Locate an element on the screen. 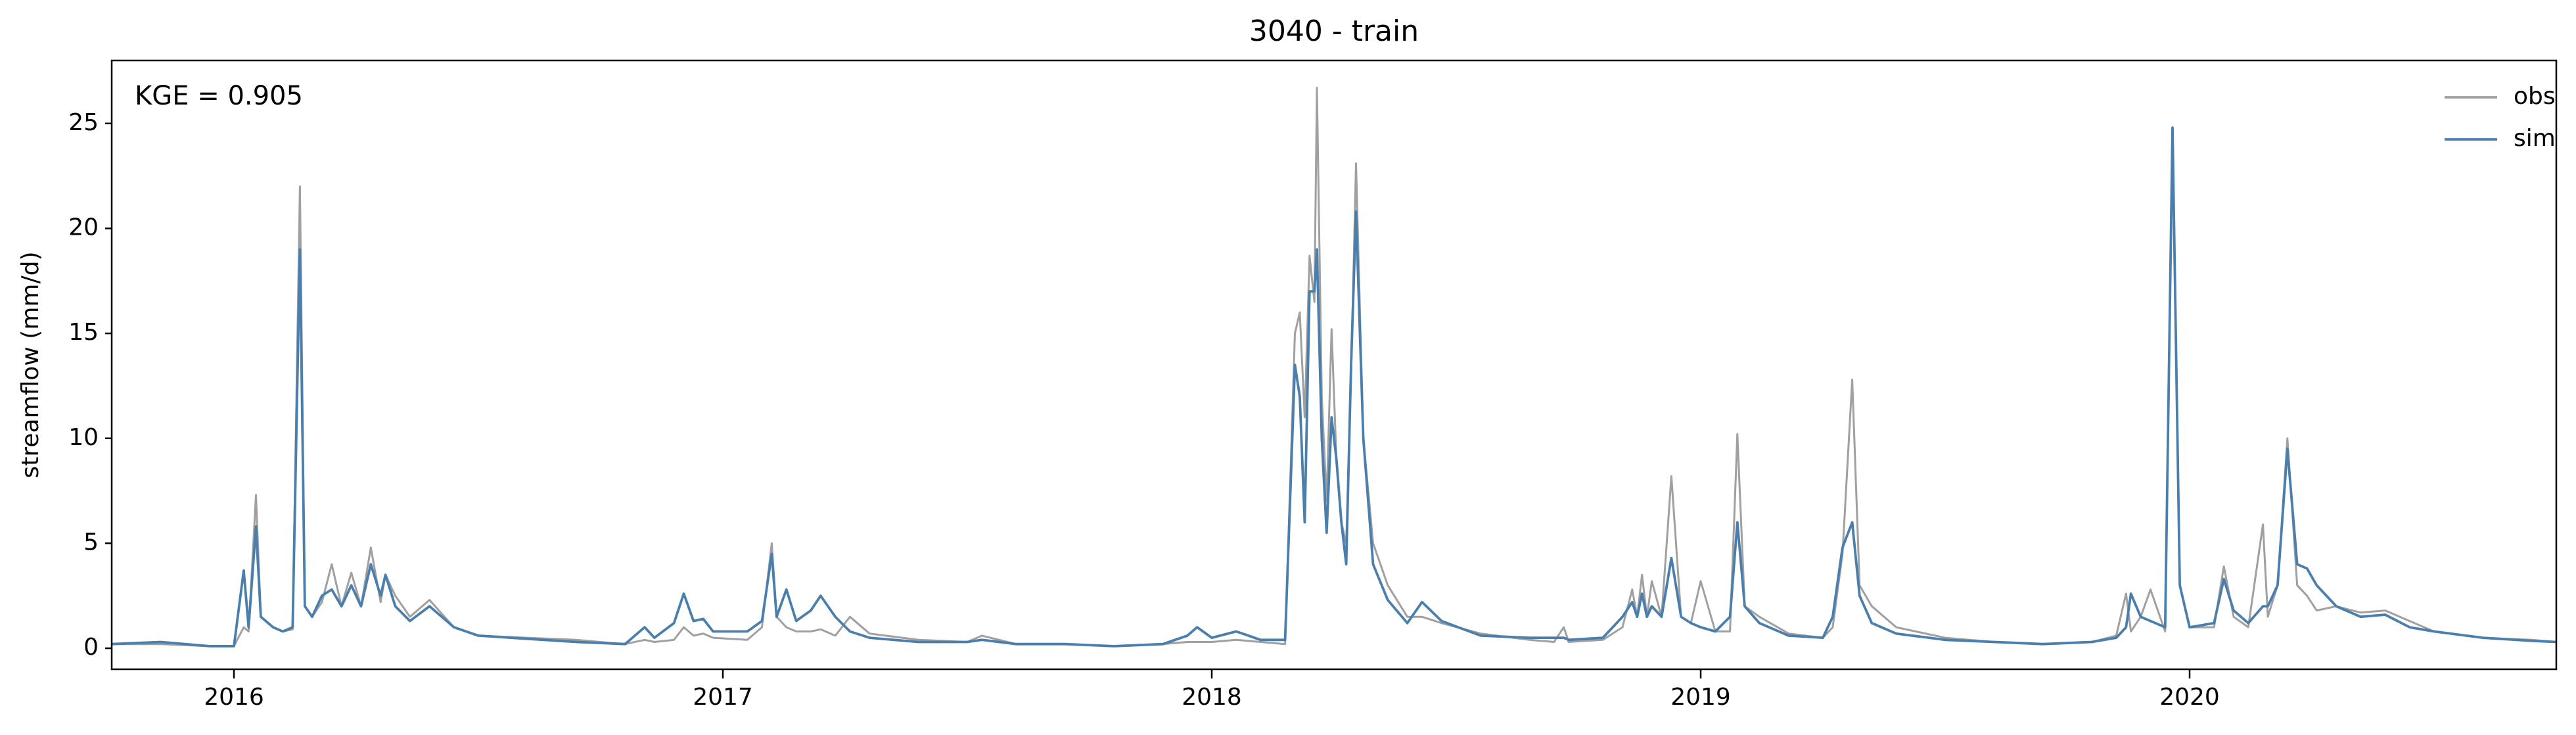 This screenshot has height=735, width=2576. x-tick-label: 2017 is located at coordinates (723, 697).